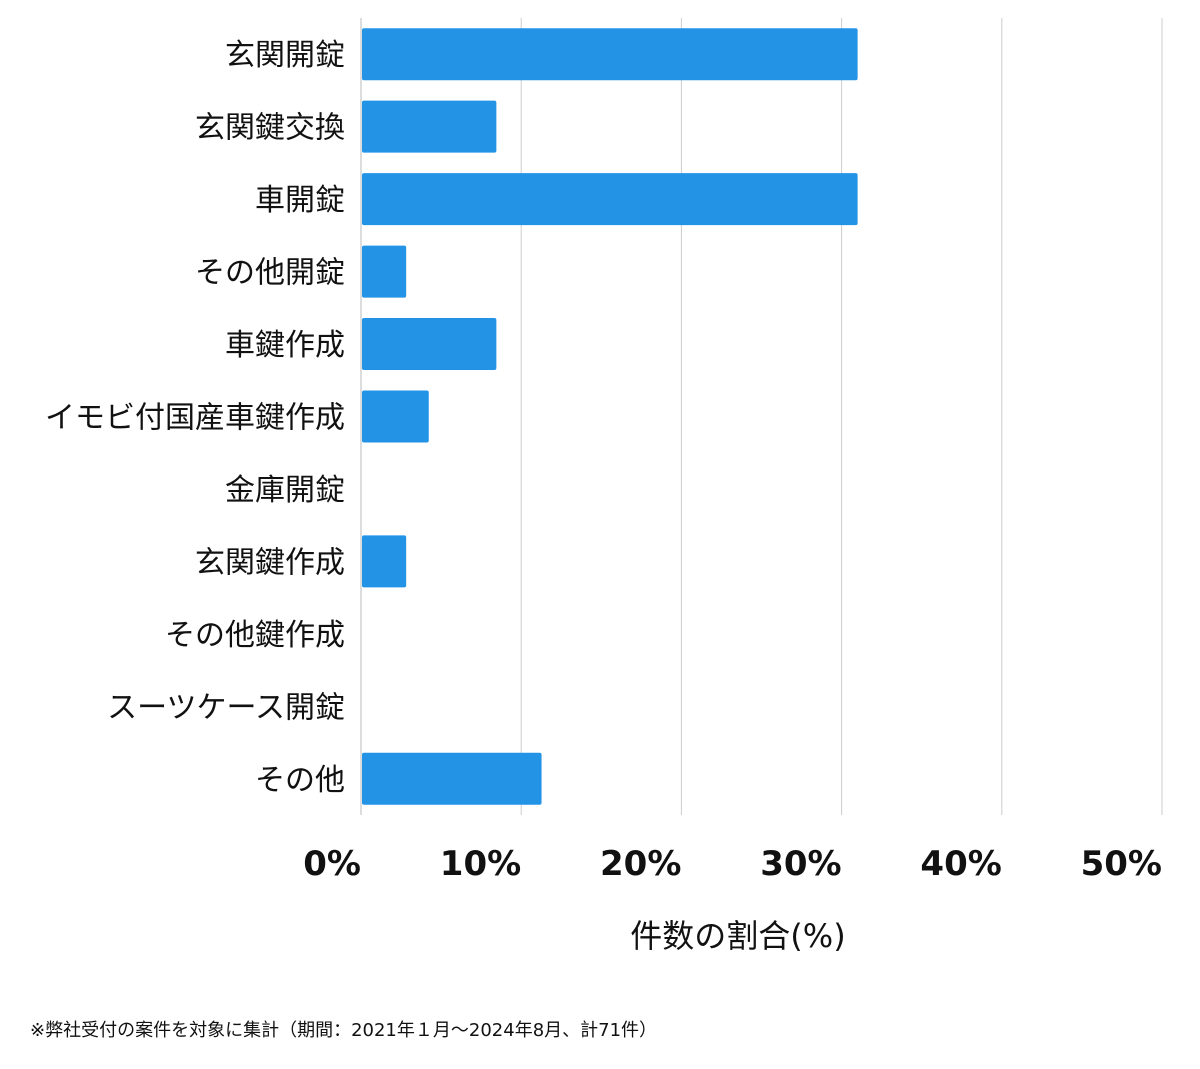 The height and width of the screenshot is (1069, 1200). I want to click on x-tick-label: 20%, so click(640, 864).